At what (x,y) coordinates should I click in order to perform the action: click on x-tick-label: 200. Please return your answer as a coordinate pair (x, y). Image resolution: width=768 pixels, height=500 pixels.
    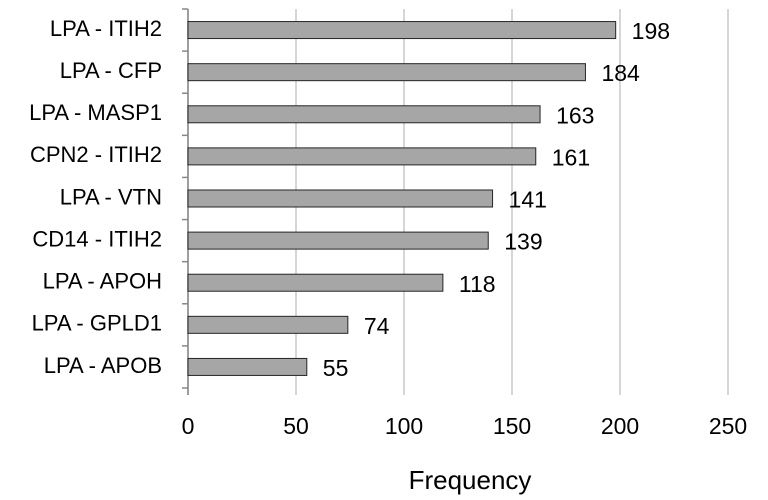
    Looking at the image, I should click on (620, 426).